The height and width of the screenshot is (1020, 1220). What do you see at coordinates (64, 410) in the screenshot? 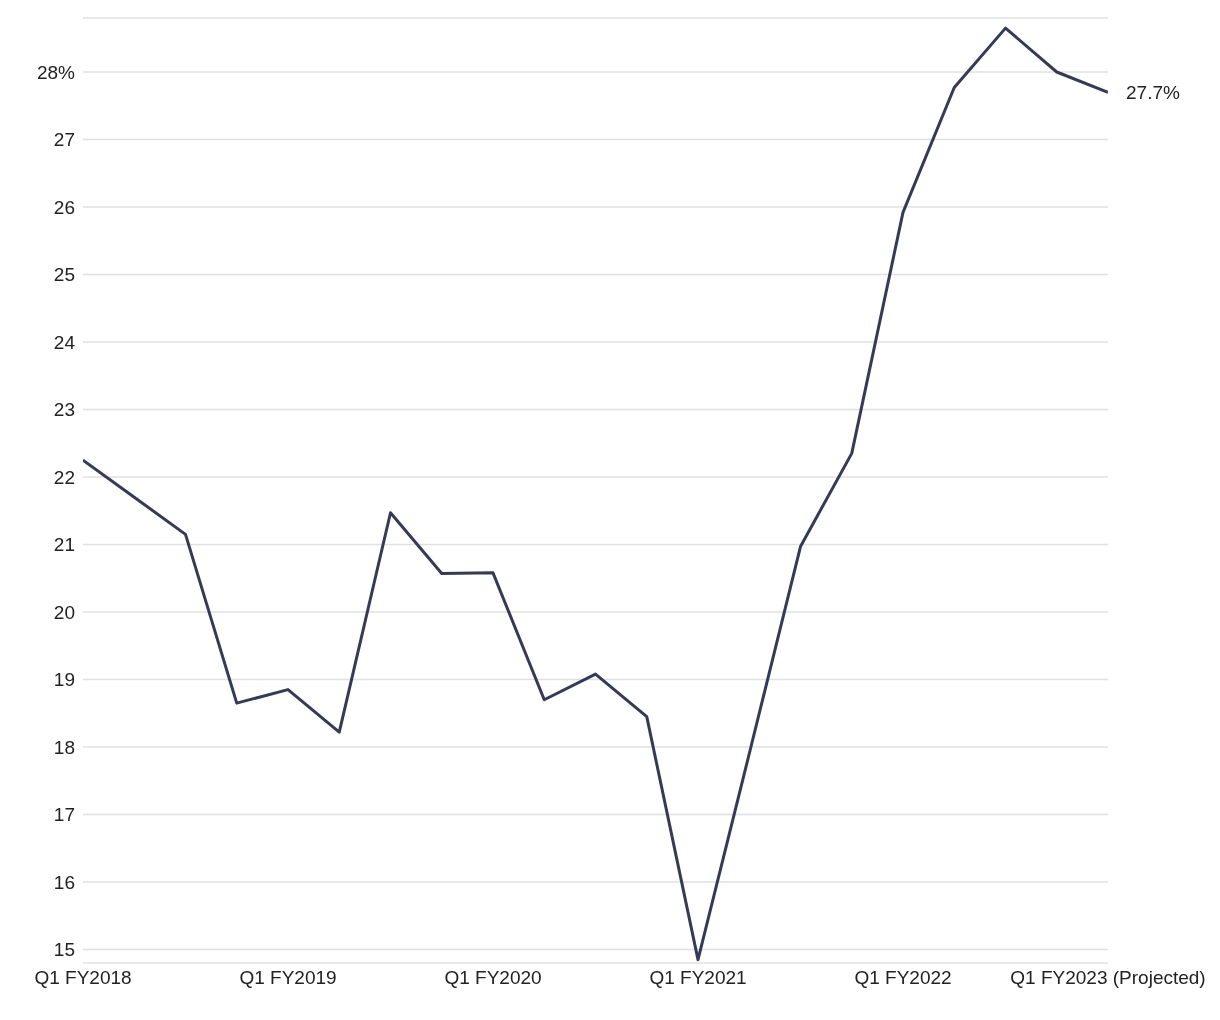
I see `y-tick-label: 23` at bounding box center [64, 410].